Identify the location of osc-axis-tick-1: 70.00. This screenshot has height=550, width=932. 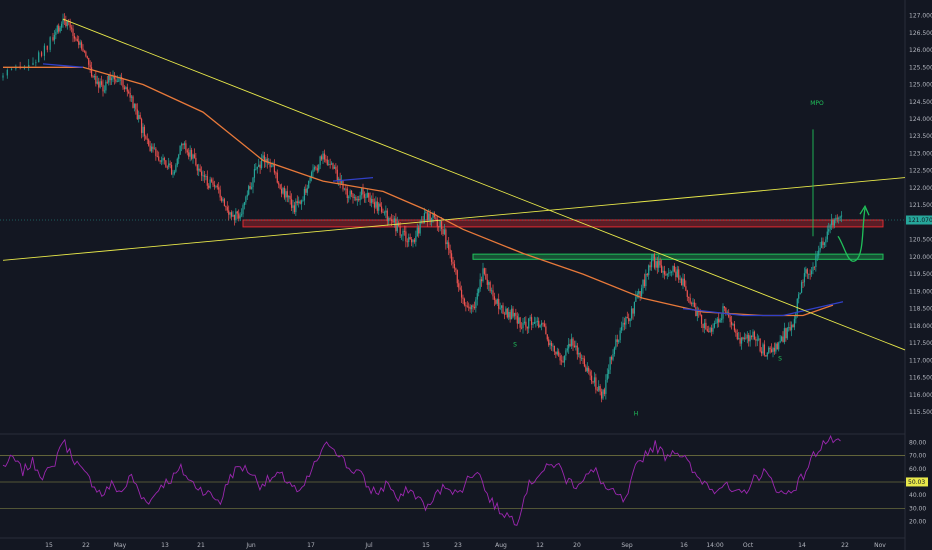
(917, 456).